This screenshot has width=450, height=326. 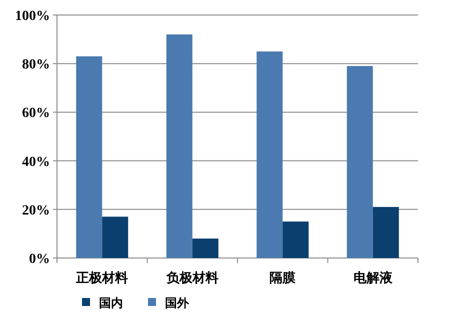 What do you see at coordinates (191, 277) in the screenshot?
I see `x-tick-label: 负极材料` at bounding box center [191, 277].